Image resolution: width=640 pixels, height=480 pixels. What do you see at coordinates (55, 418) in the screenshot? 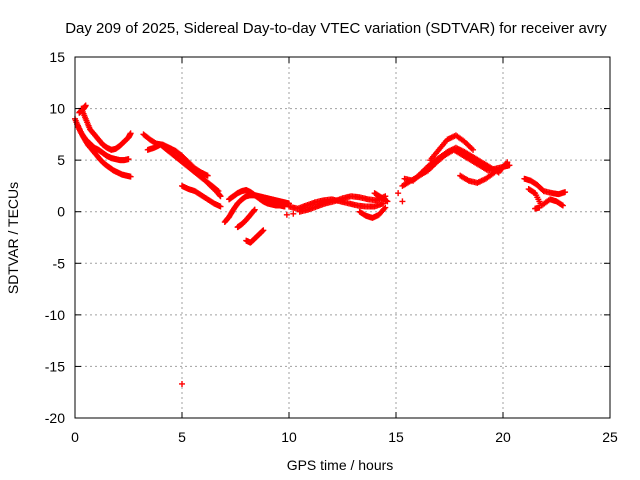
I see `y-tick-label: -20` at bounding box center [55, 418].